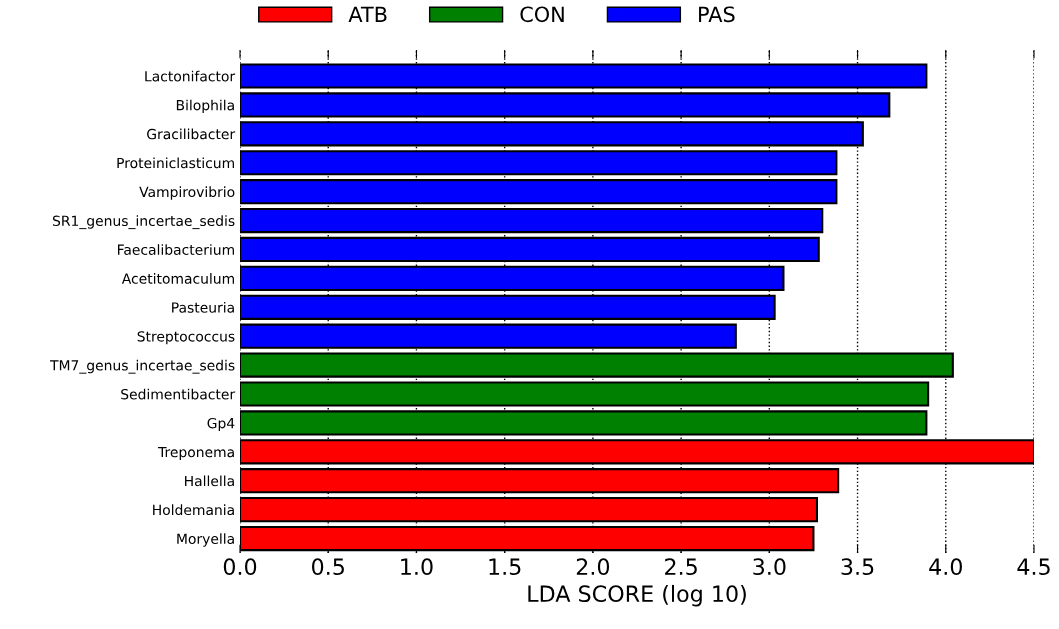 The width and height of the screenshot is (1059, 629). Describe the element at coordinates (186, 338) in the screenshot. I see `y-tick-label: Streptococcus` at that location.